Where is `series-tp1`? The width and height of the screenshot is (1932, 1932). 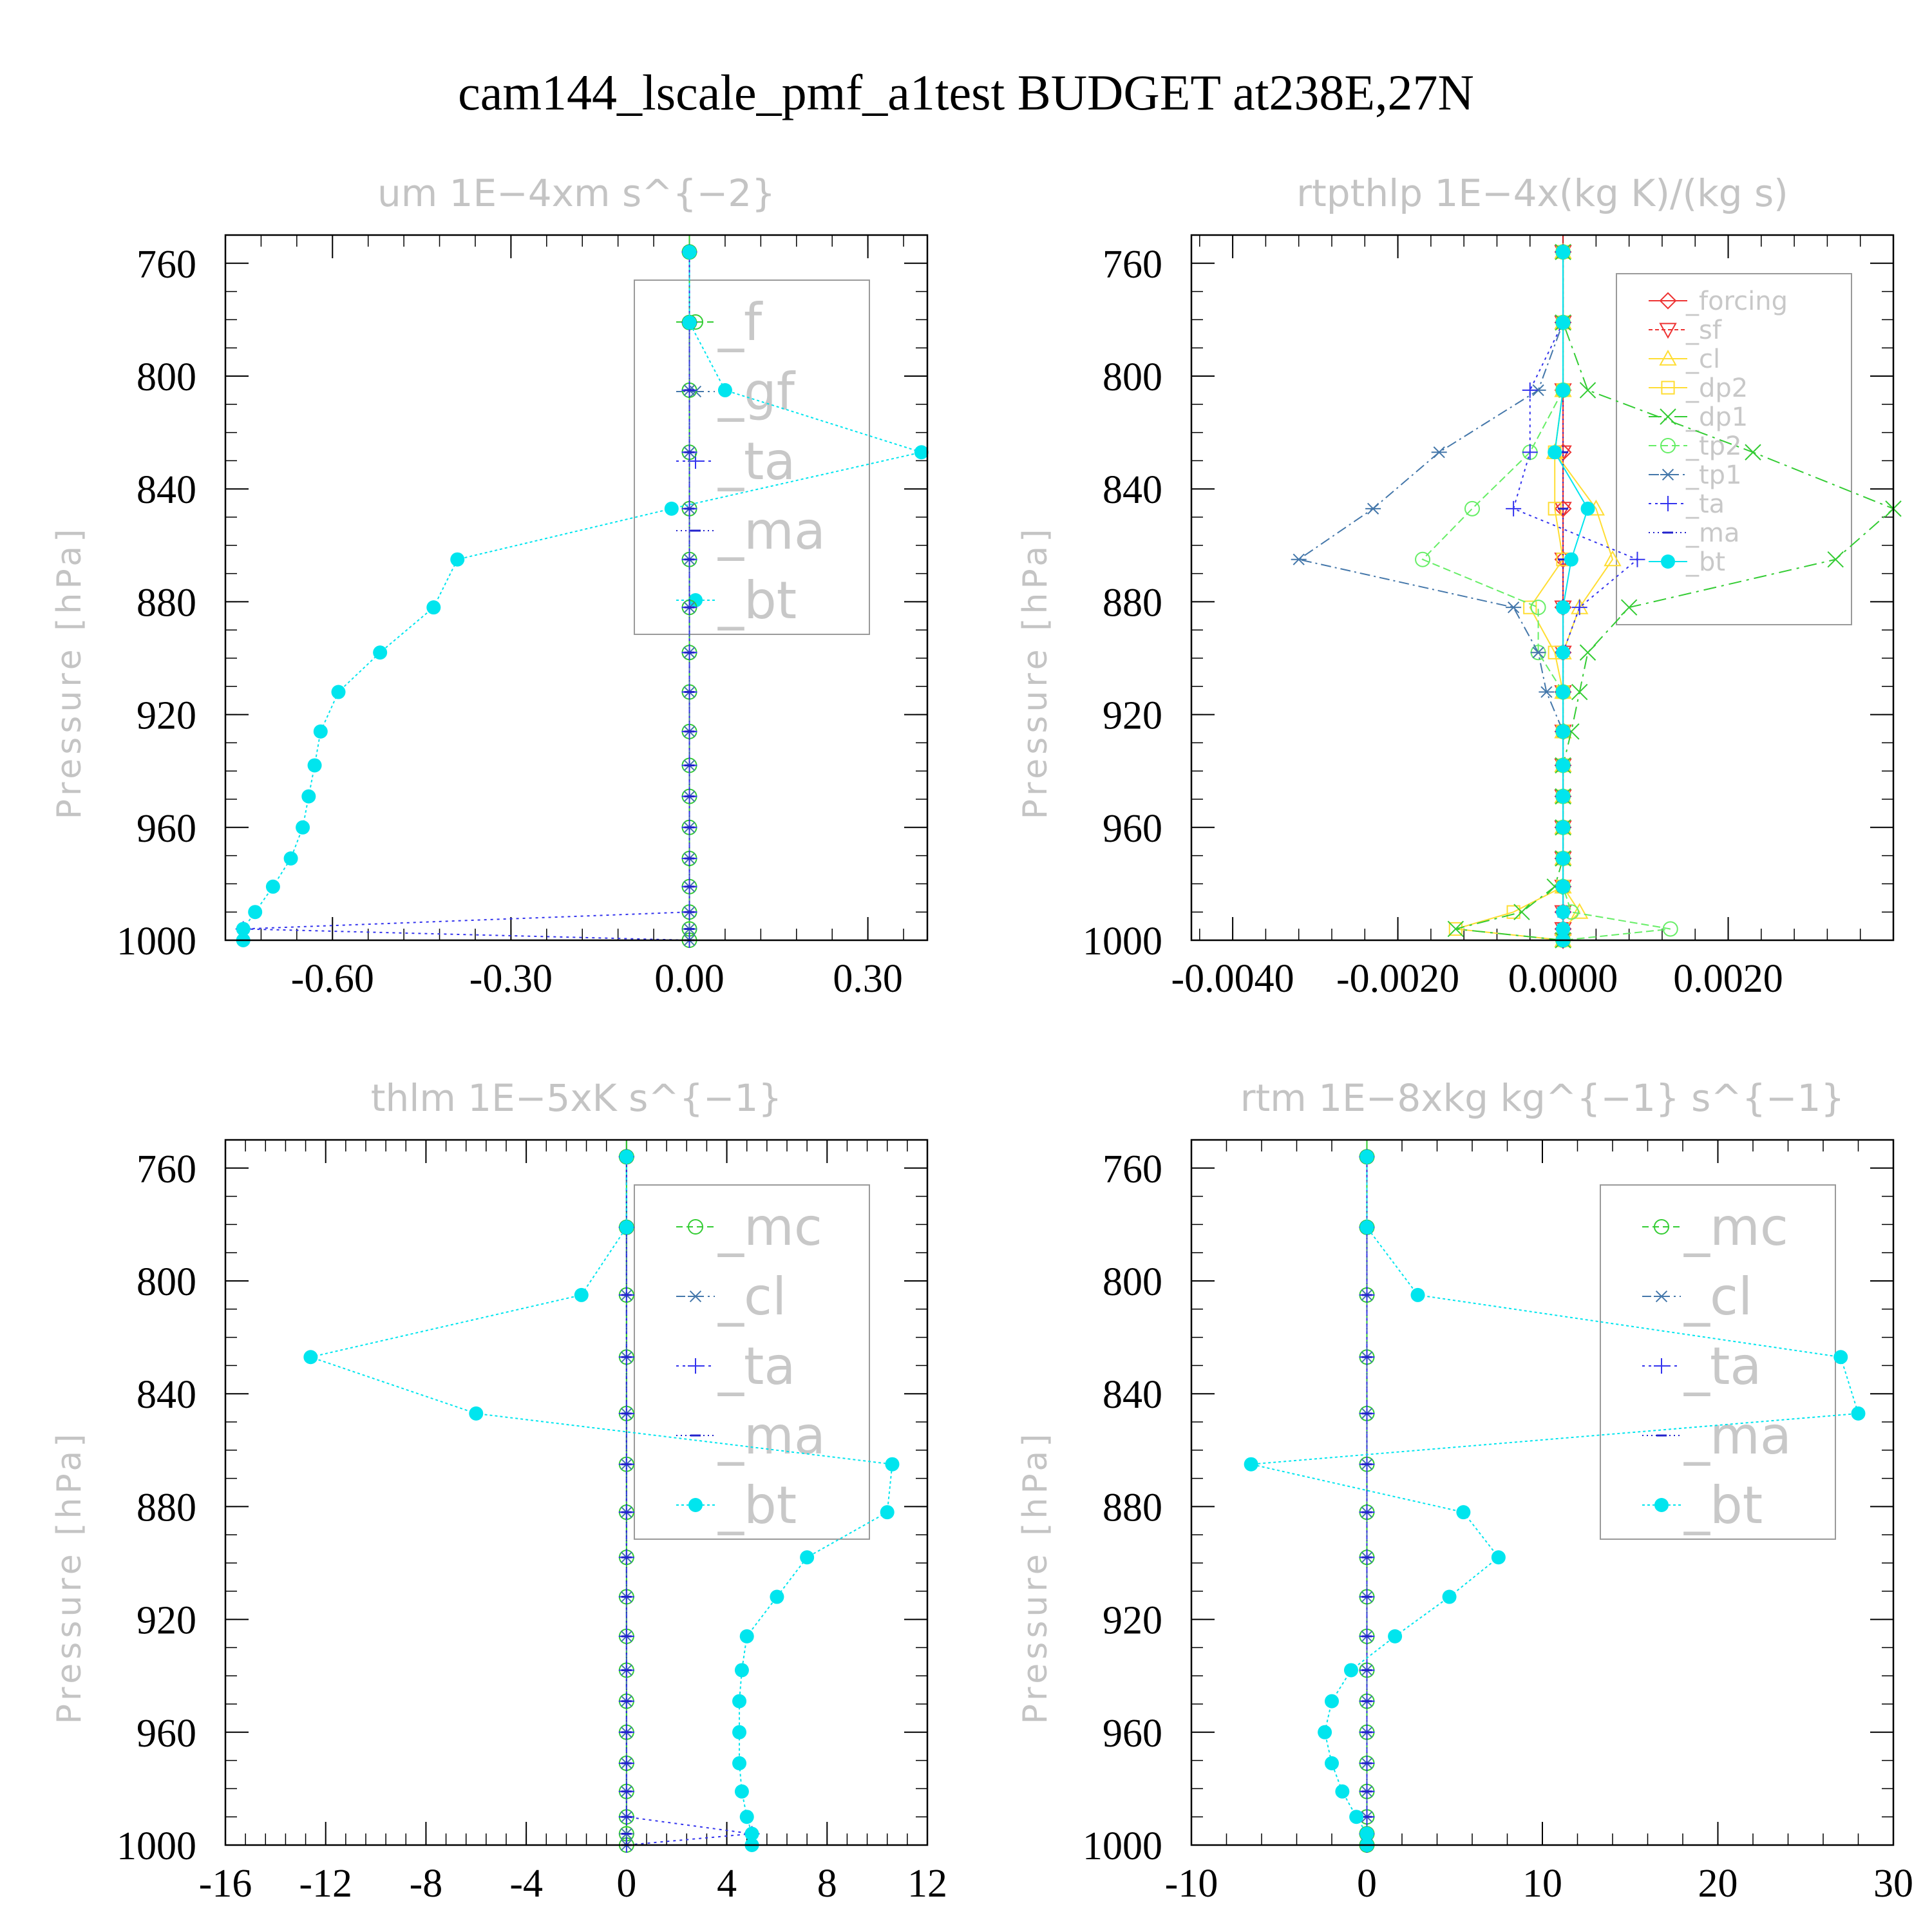
series-tp1 is located at coordinates (1431, 596).